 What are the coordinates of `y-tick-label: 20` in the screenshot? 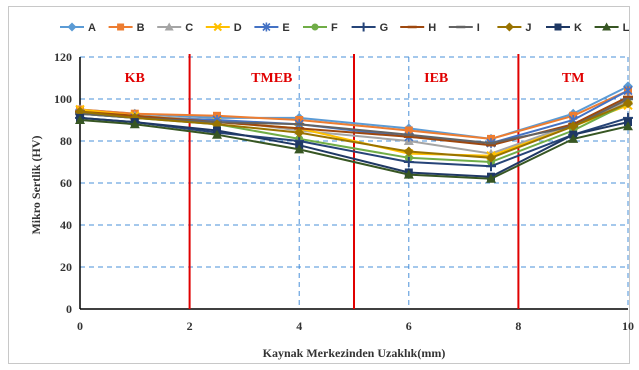 It's located at (66, 267).